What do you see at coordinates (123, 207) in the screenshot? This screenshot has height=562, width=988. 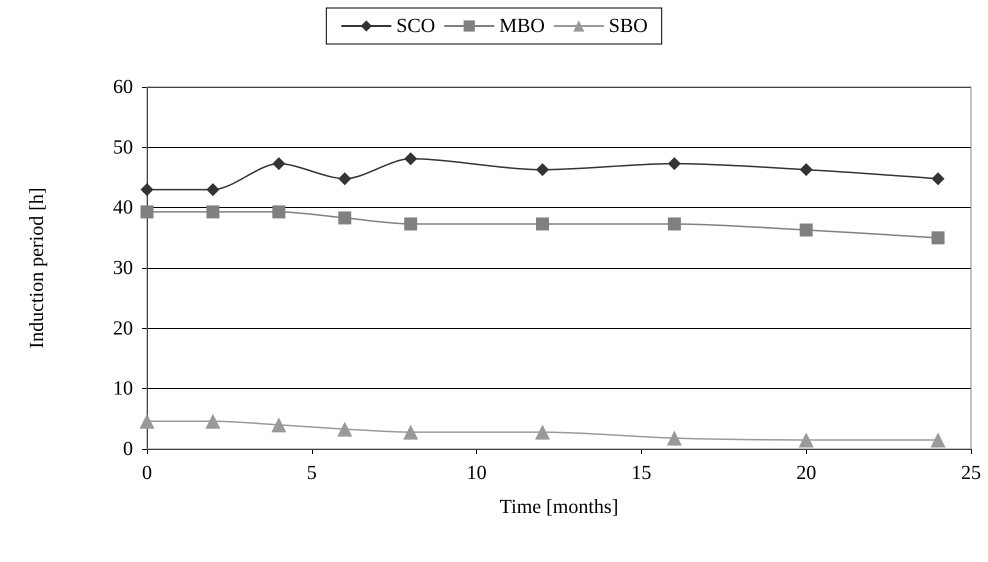 I see `y-tick-label: 40` at bounding box center [123, 207].